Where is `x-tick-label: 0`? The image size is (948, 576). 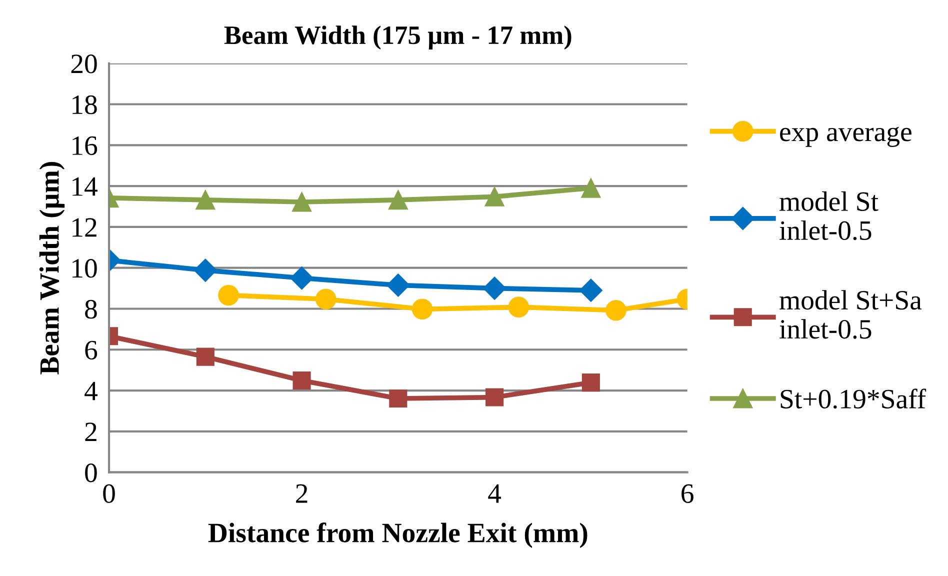
x-tick-label: 0 is located at coordinates (109, 493).